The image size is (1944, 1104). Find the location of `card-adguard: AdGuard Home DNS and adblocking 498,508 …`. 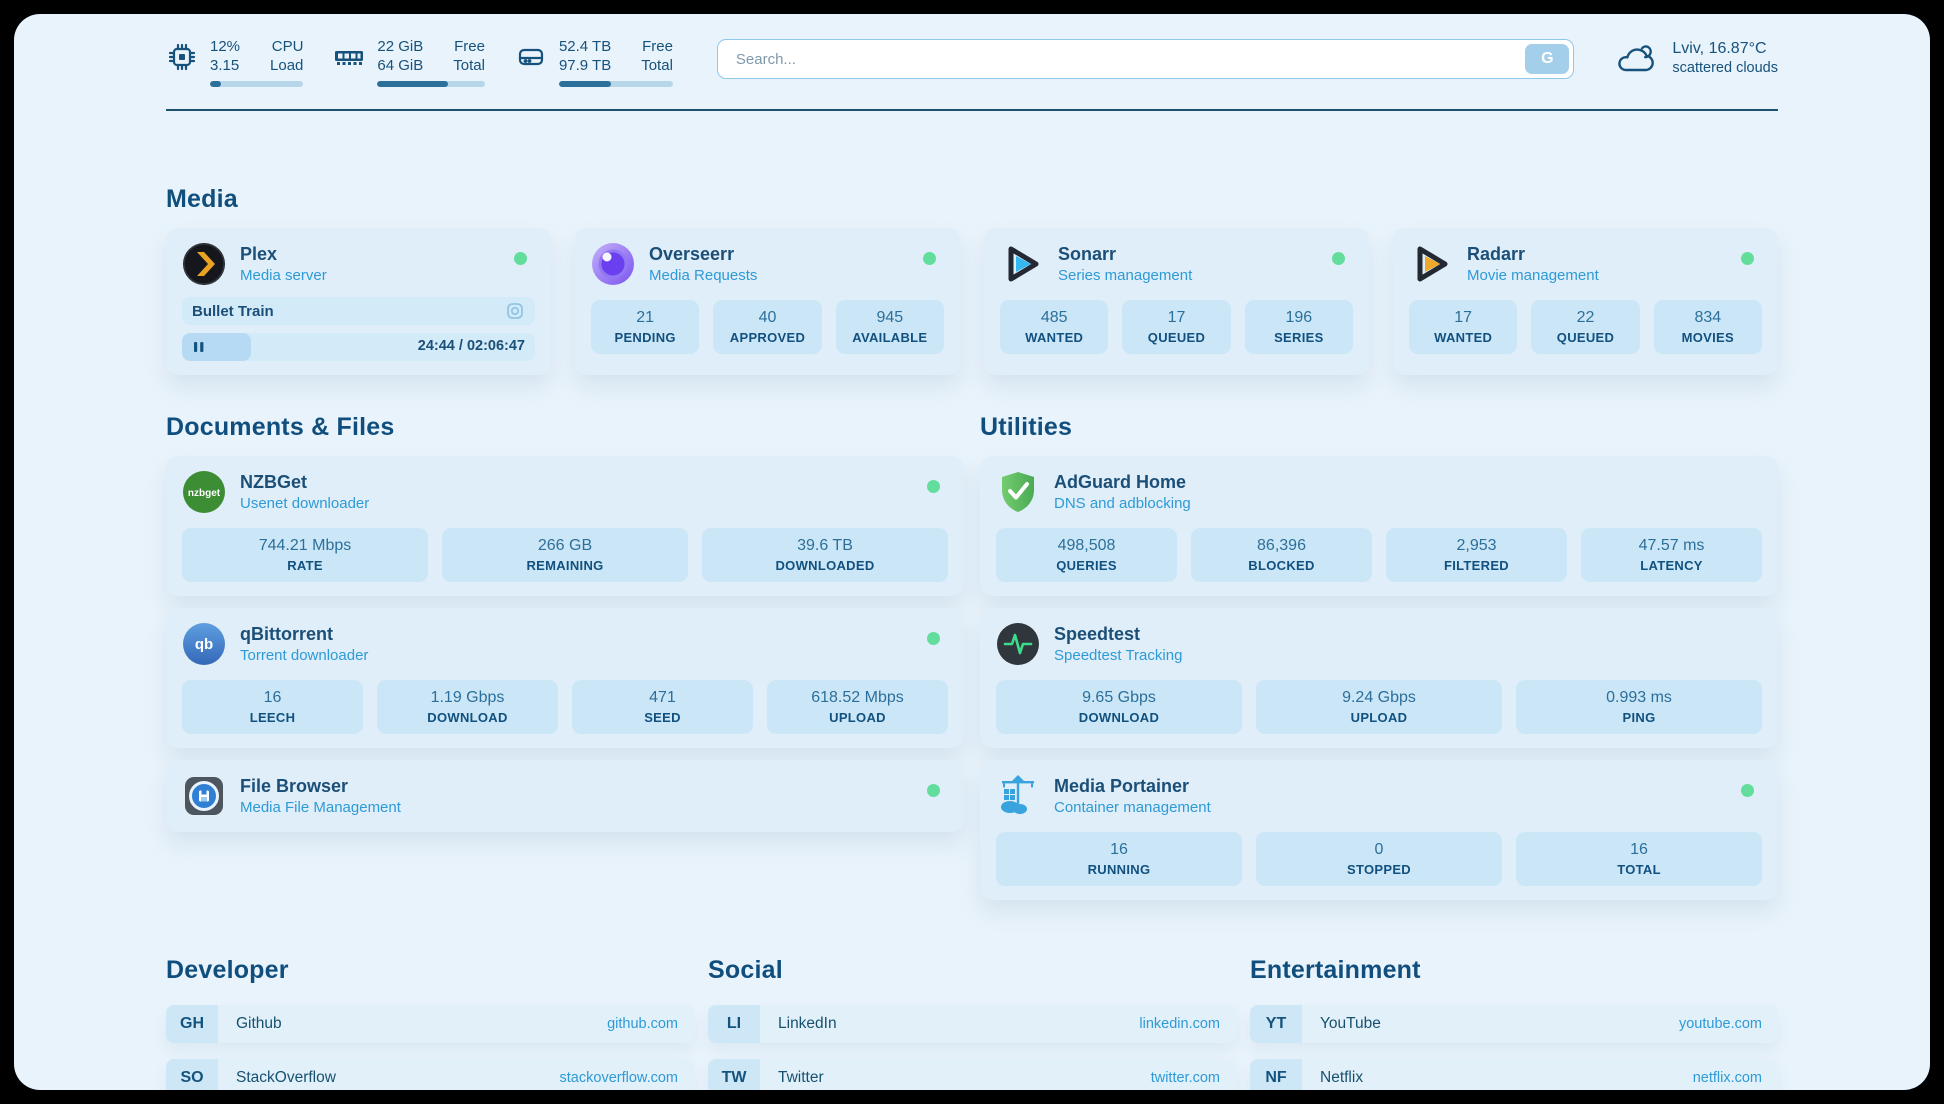

card-adguard: AdGuard Home DNS and adblocking 498,508 … is located at coordinates (1379, 526).